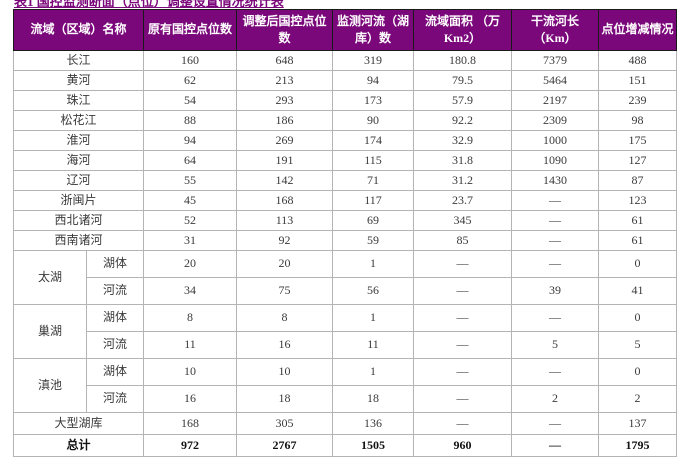 The image size is (677, 457). I want to click on value-cell: 11, so click(373, 345).